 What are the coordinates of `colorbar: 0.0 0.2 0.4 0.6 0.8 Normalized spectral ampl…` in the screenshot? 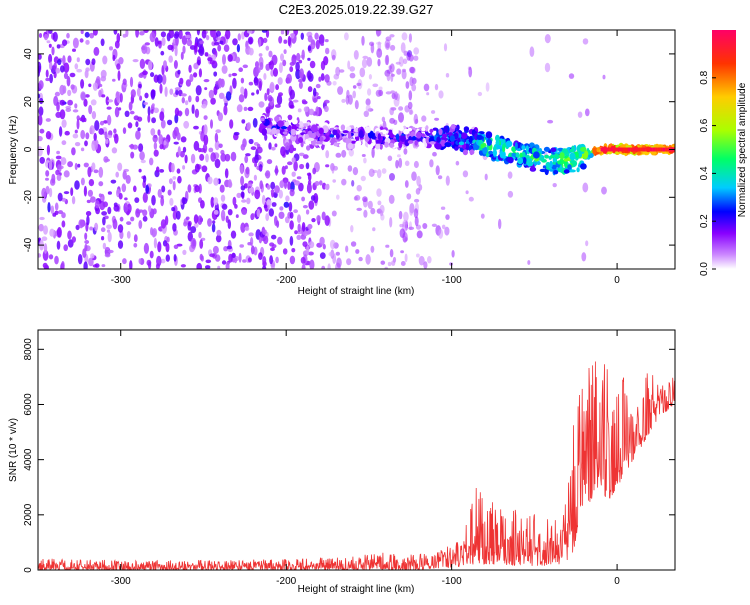 It's located at (723, 153).